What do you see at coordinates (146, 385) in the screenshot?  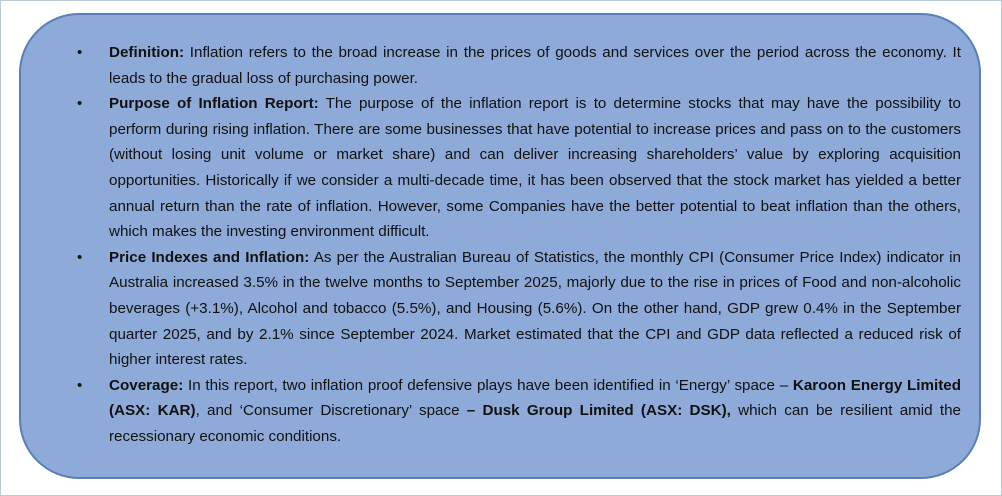 I see `coverage-label: Coverage:` at bounding box center [146, 385].